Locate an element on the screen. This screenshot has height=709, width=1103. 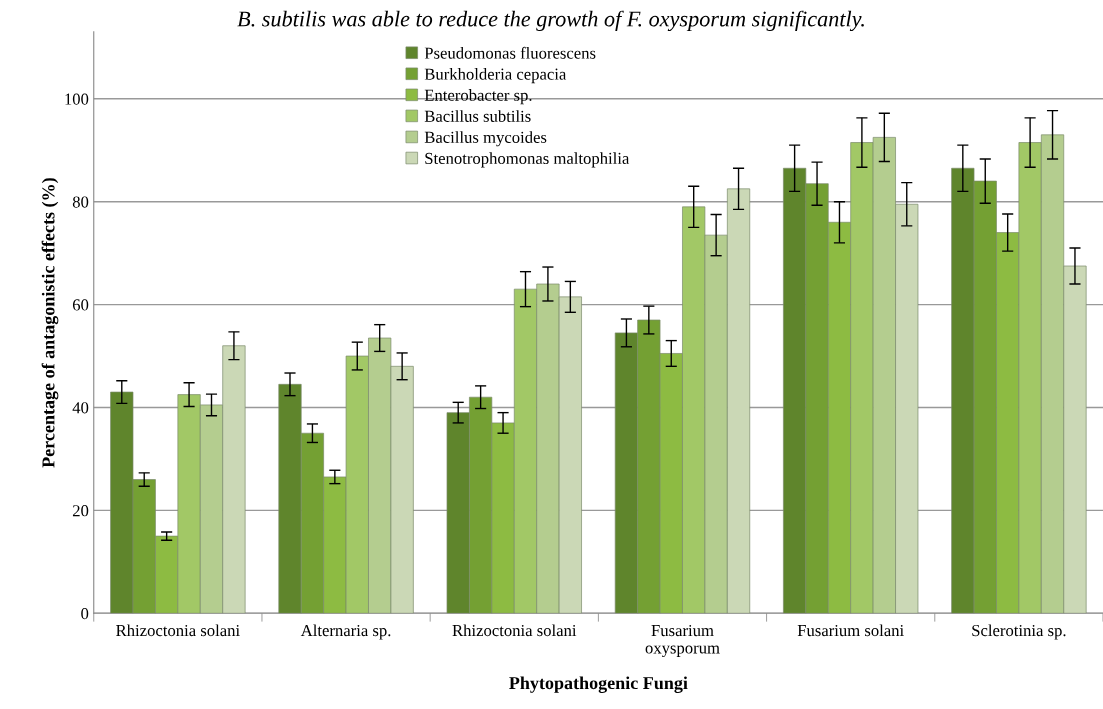
x-tick-label: Sclerotinia sp. is located at coordinates (1019, 632).